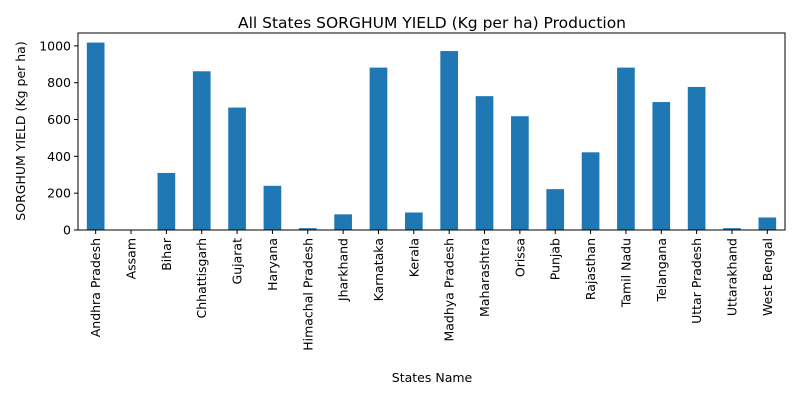 Image resolution: width=800 pixels, height=400 pixels. What do you see at coordinates (58, 138) in the screenshot?
I see `y-axis-ticks: 0 200 400 600 800 1000` at bounding box center [58, 138].